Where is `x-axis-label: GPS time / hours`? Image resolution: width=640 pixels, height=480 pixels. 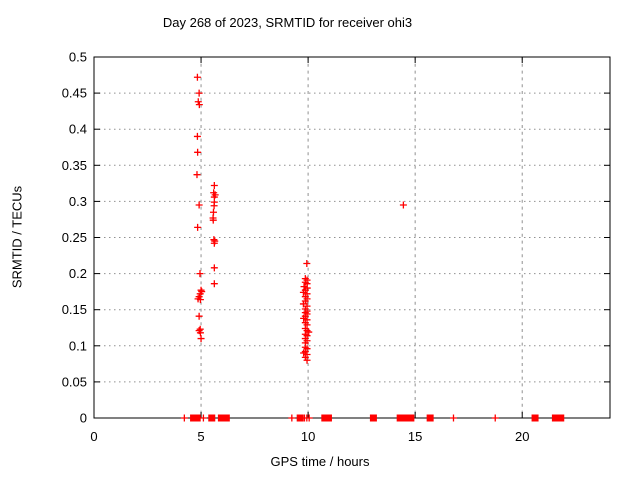
x-axis-label: GPS time / hours is located at coordinates (320, 461).